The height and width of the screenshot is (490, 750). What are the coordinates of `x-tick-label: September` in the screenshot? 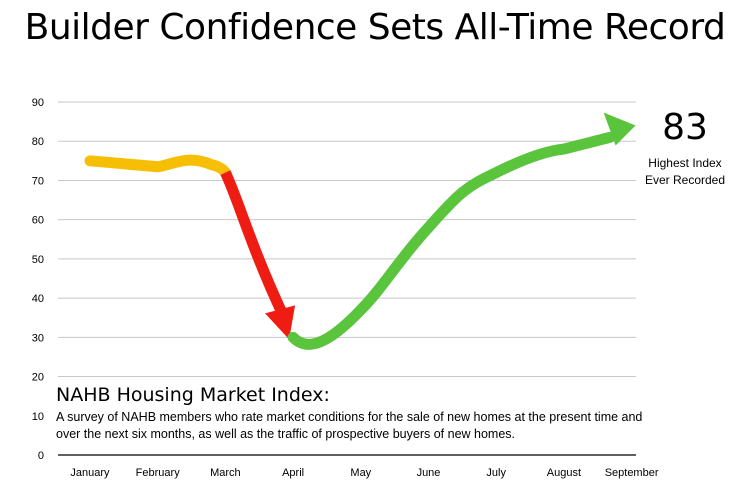 It's located at (632, 473).